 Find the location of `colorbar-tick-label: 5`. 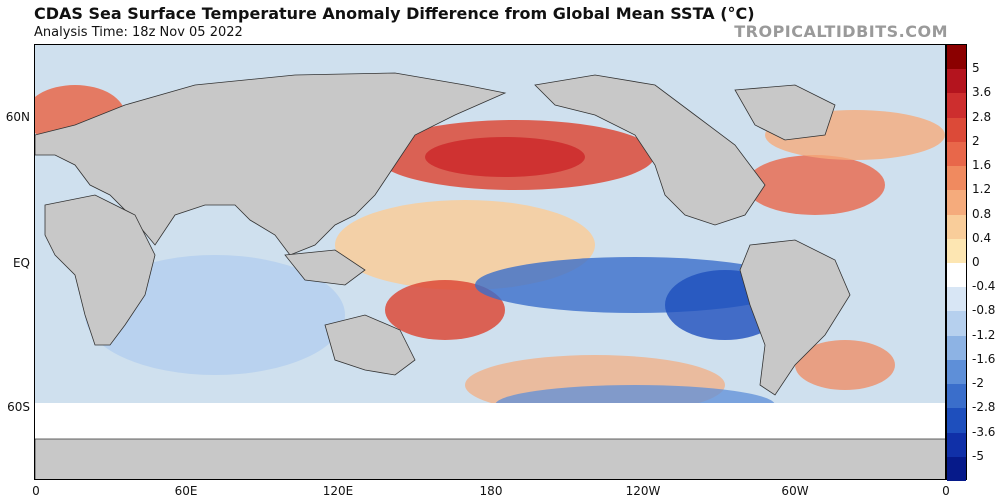

colorbar-tick-label: 5 is located at coordinates (976, 68).